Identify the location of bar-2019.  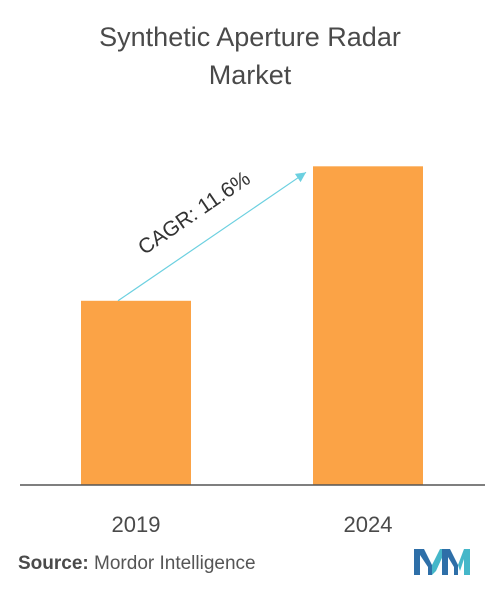
(136, 392).